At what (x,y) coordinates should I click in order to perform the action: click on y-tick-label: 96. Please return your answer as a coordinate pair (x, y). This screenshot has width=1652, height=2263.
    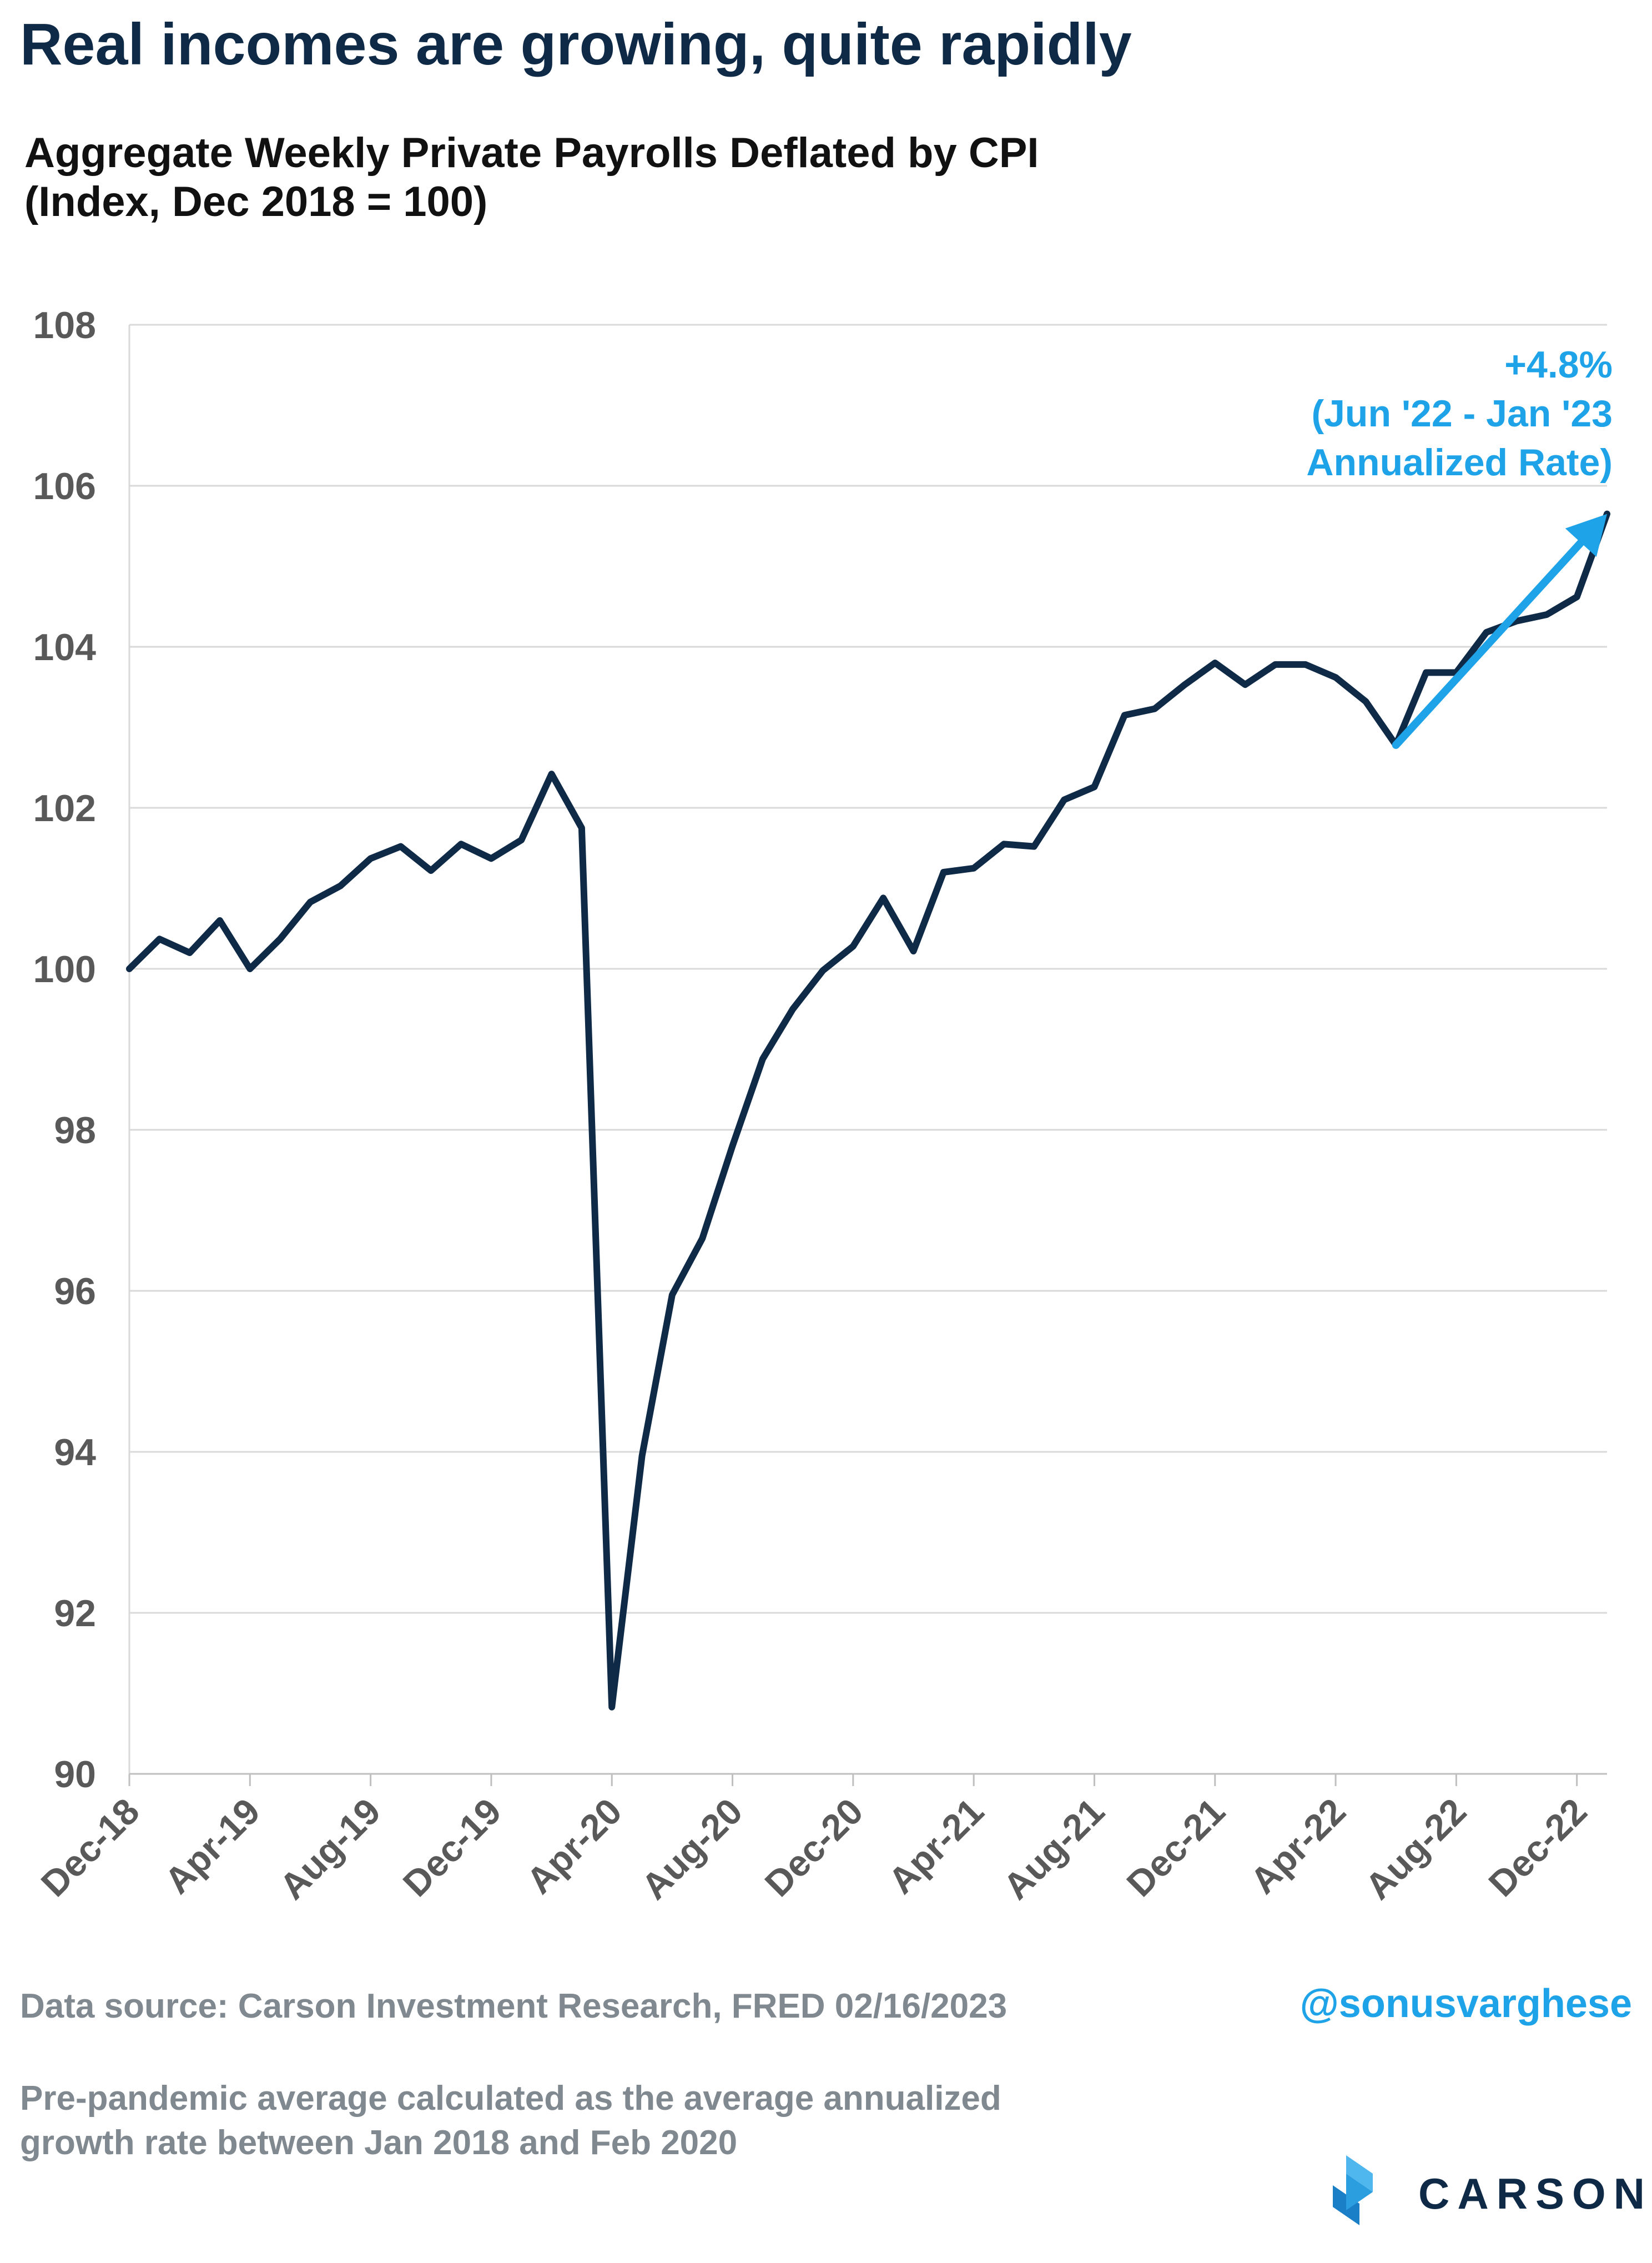
    Looking at the image, I should click on (75, 1291).